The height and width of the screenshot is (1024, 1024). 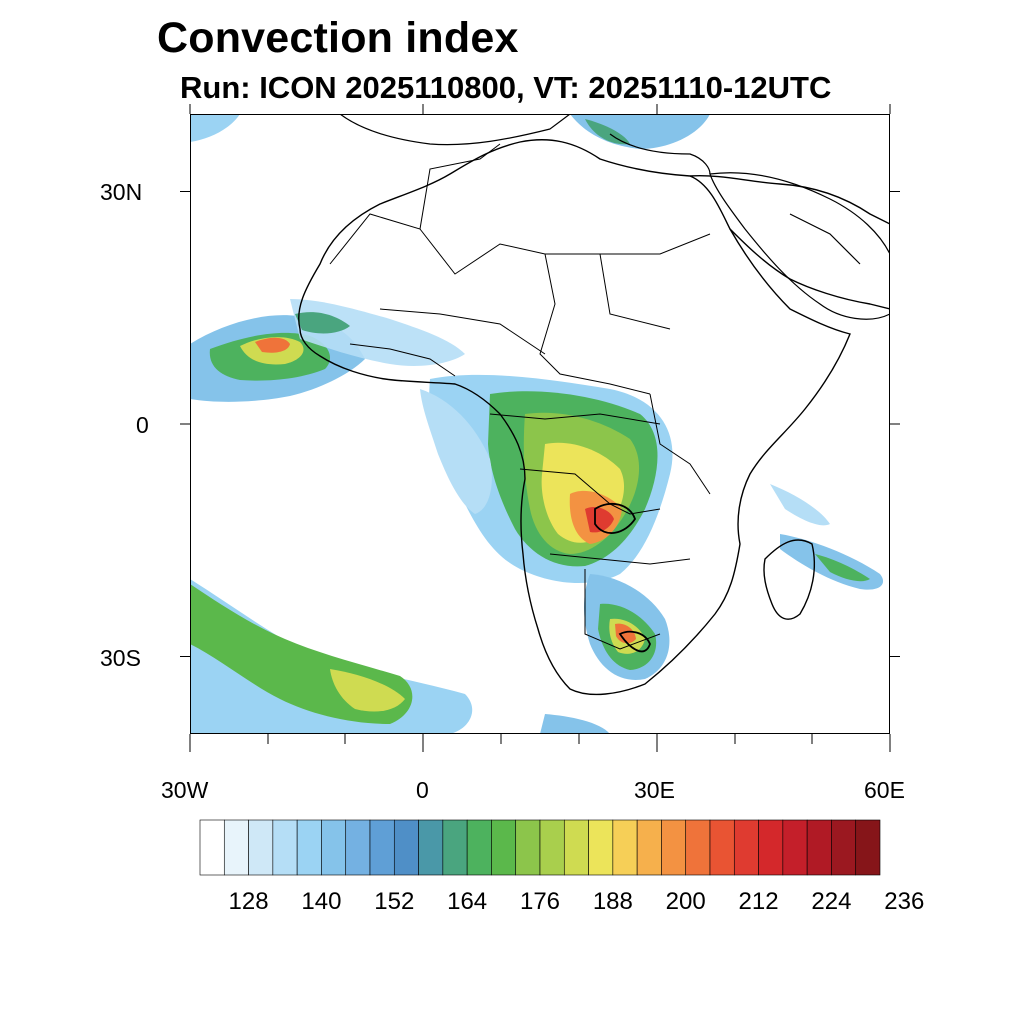 I want to click on lon-label-0: 0, so click(x=422, y=790).